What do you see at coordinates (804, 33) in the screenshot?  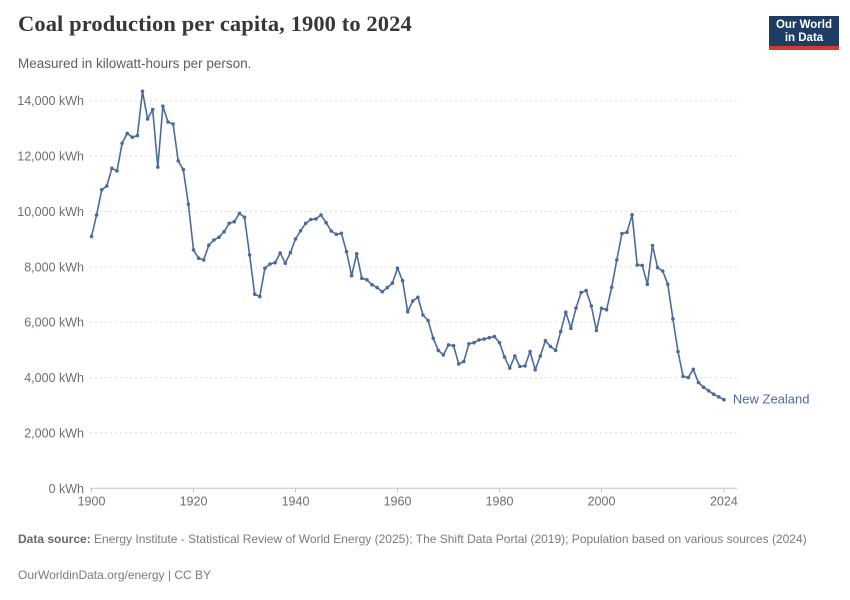 I see `owid-logo: Our World in Data` at bounding box center [804, 33].